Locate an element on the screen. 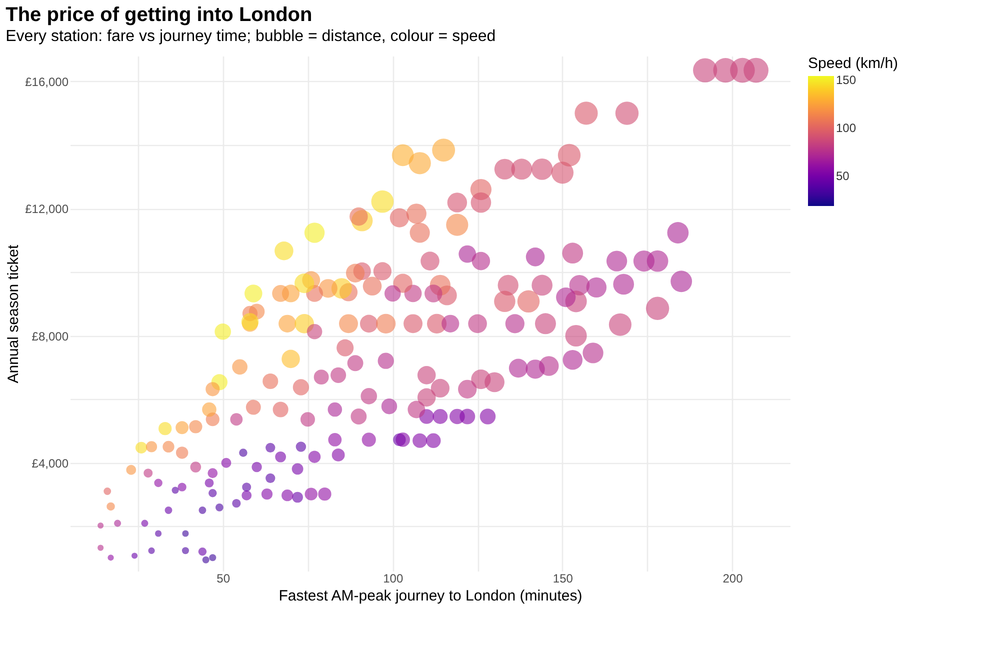  chart-subtitle: Every station: fare vs journey time; bubble = distance, colour = speed is located at coordinates (251, 36).